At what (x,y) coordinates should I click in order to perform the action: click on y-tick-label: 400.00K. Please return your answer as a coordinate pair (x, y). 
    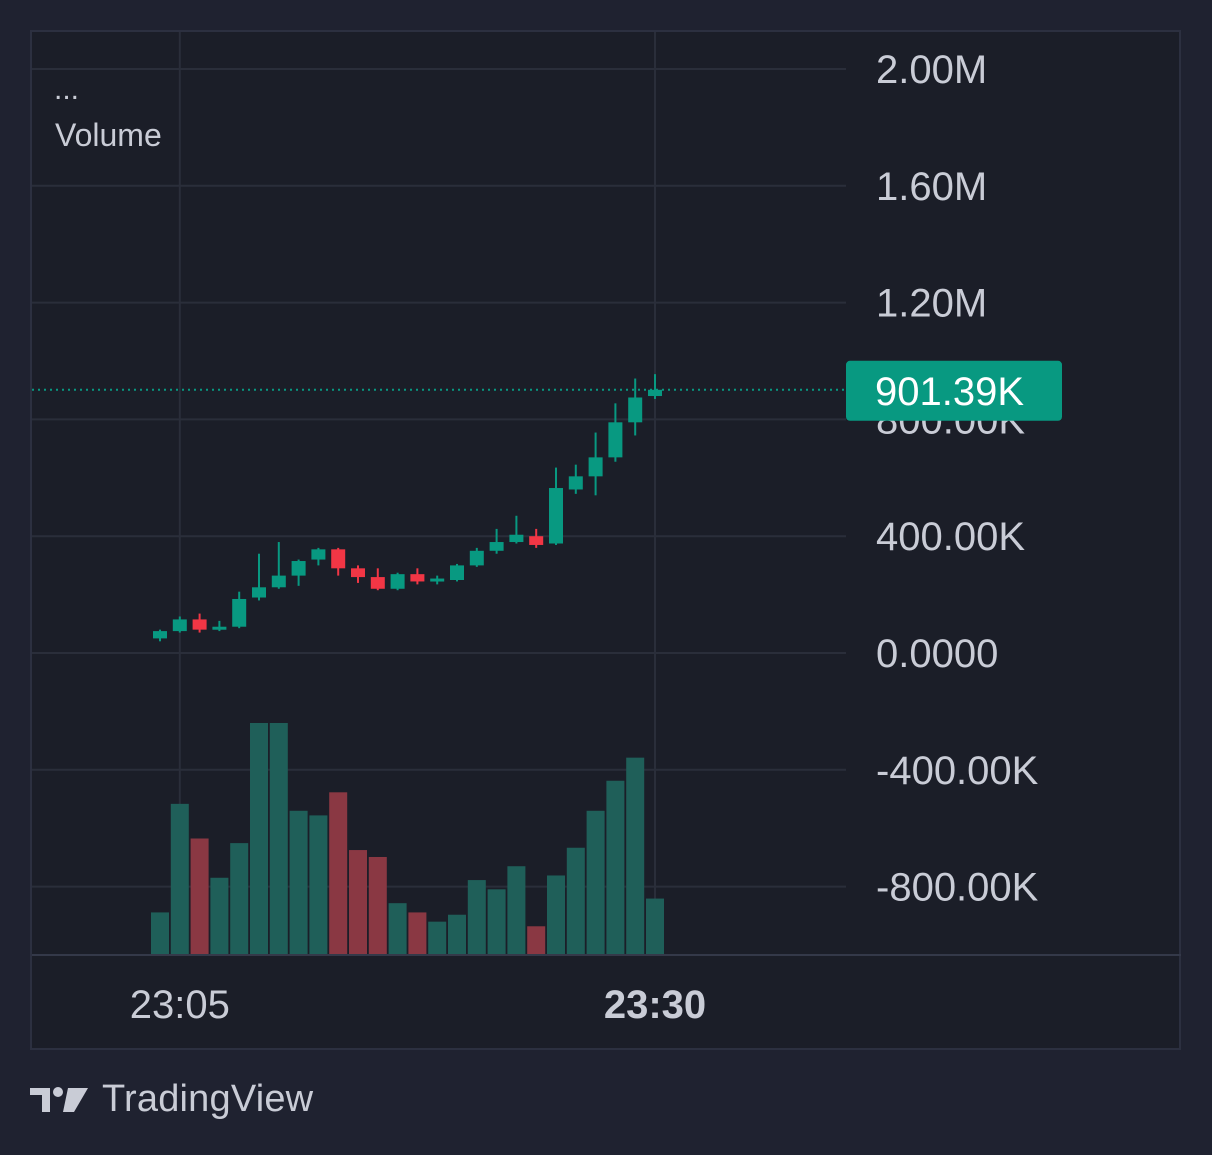
    Looking at the image, I should click on (950, 537).